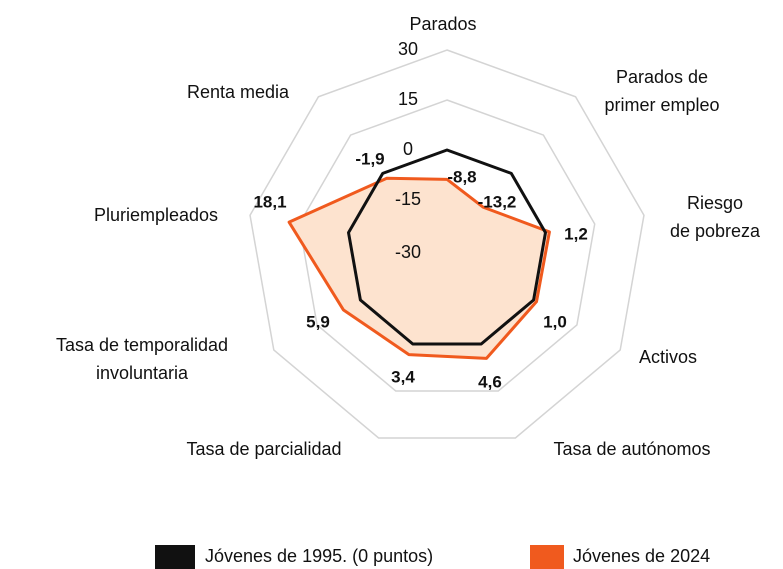 This screenshot has height=569, width=783. What do you see at coordinates (408, 99) in the screenshot?
I see `radial-tick-label: 15` at bounding box center [408, 99].